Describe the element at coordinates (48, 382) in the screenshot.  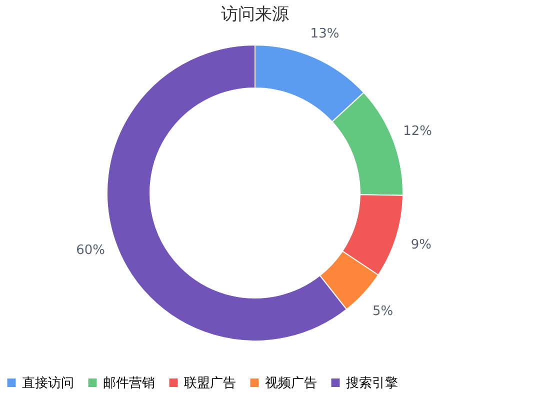
I see `legend-label: 直接访问` at that location.